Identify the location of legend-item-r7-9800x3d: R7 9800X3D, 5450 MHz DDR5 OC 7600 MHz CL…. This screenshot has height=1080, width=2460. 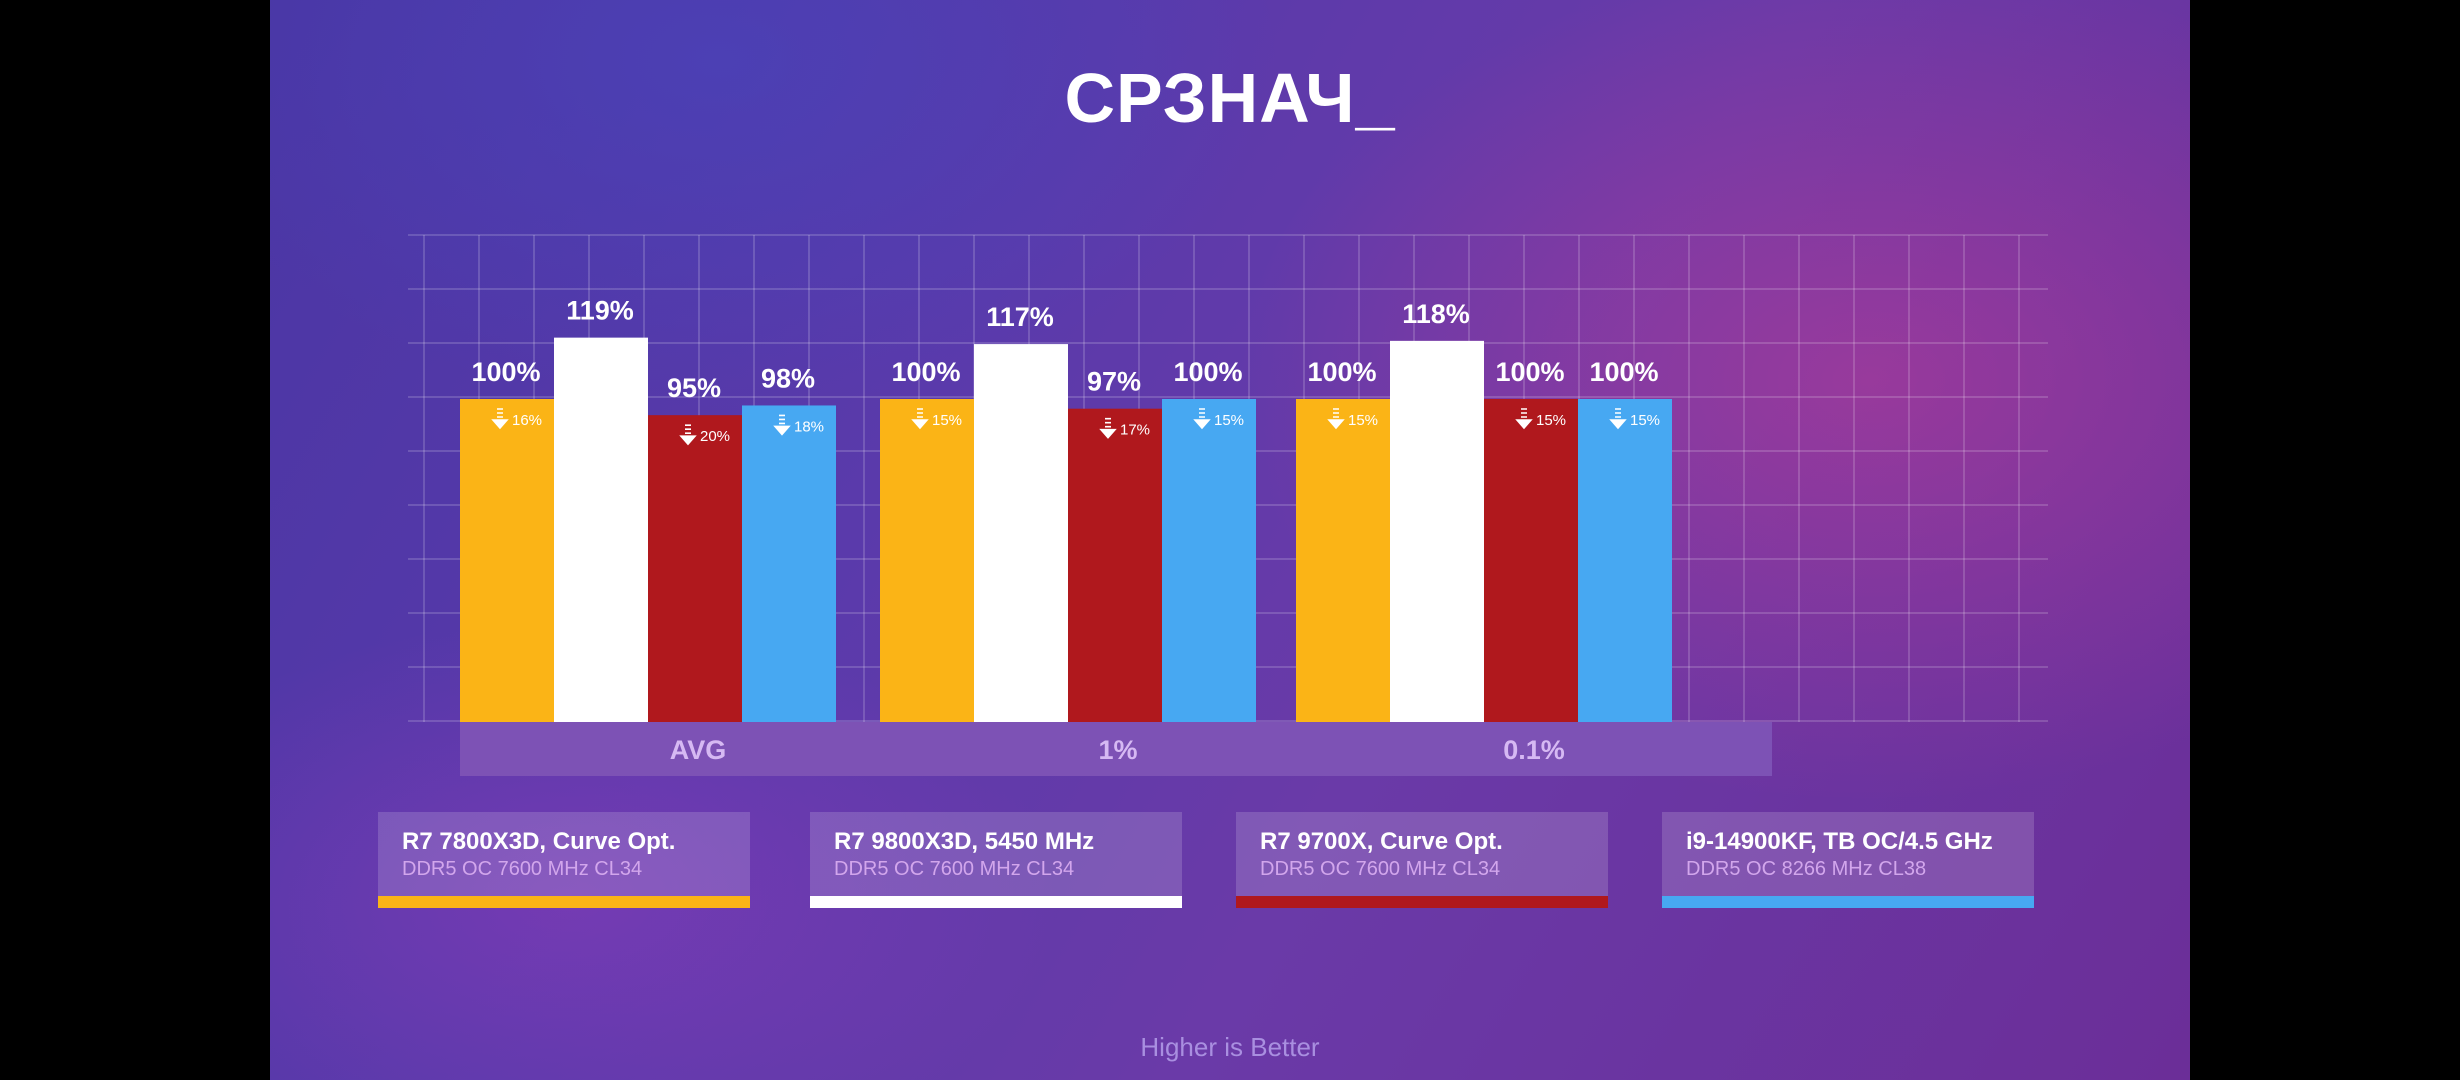
(996, 860).